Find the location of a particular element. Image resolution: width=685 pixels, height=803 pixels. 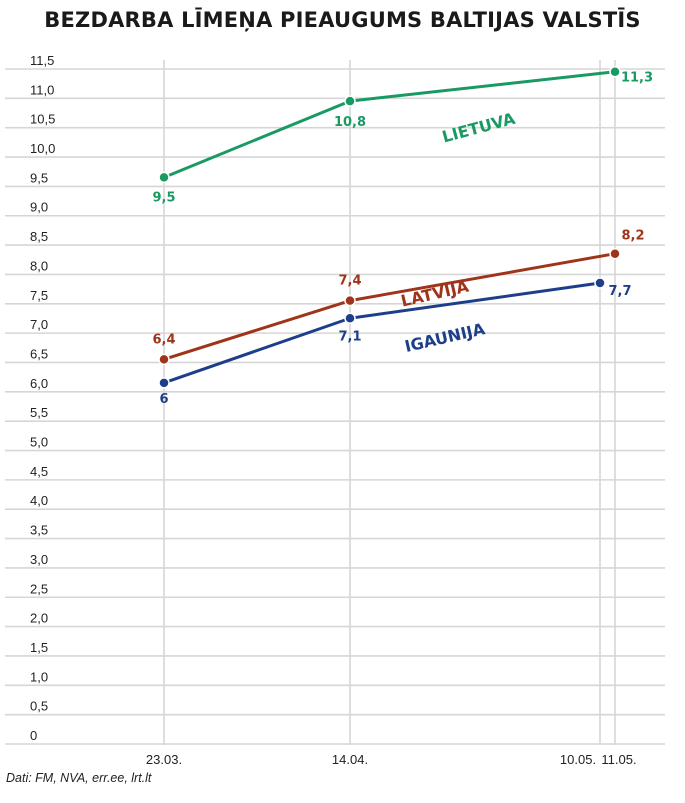

data-label: 8,2 is located at coordinates (632, 236).